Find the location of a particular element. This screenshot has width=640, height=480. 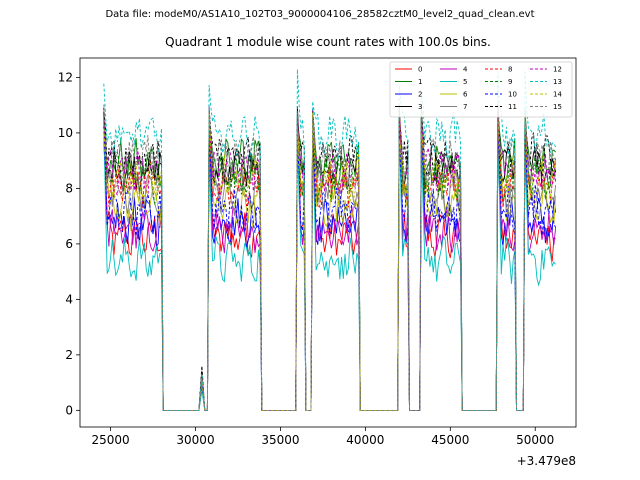

x-tick-label: 25000 is located at coordinates (110, 440).